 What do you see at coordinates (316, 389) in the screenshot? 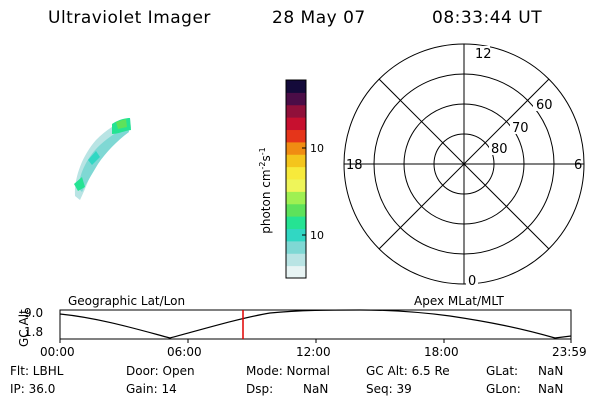
I see `status-dsp-value: NaN` at bounding box center [316, 389].